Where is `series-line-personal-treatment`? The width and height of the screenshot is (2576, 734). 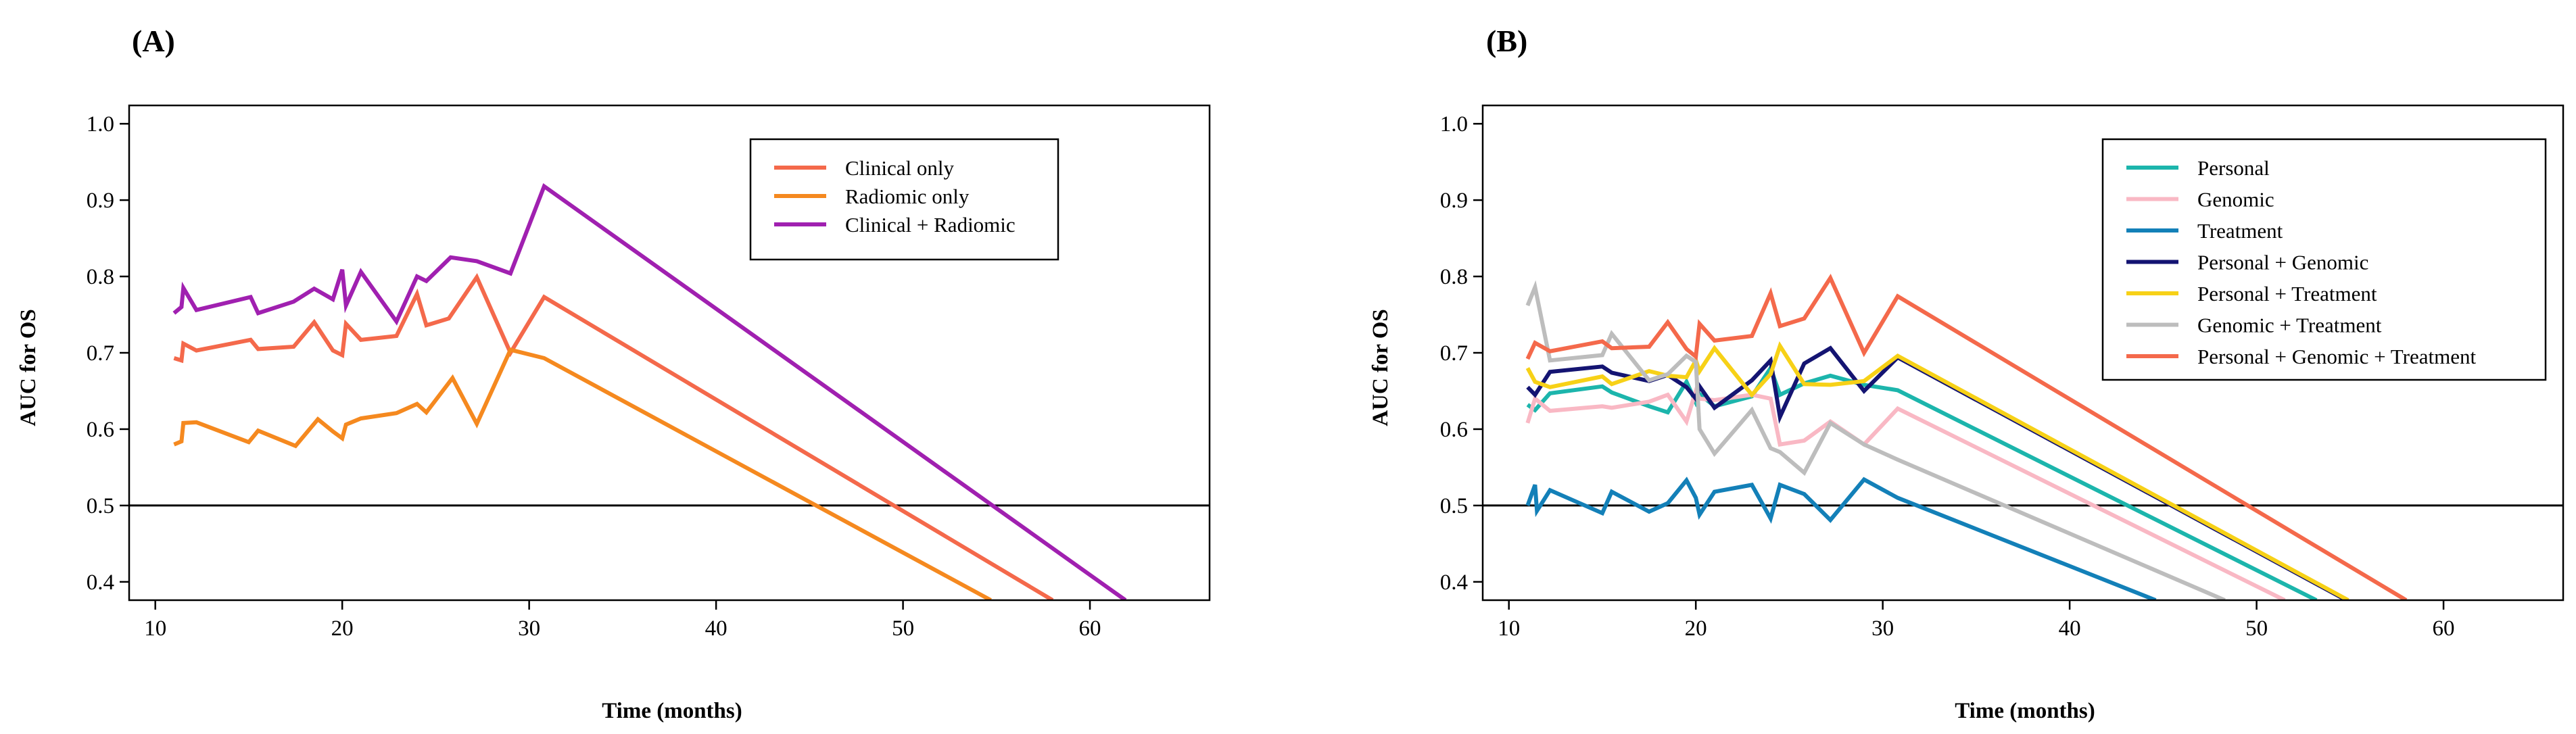 series-line-personal-treatment is located at coordinates (1937, 471).